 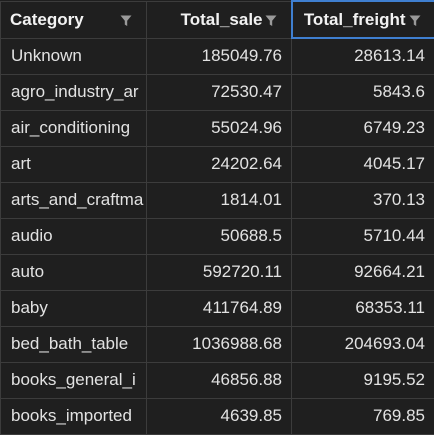 I want to click on table-row: audio 50688.5 5710.44, so click(x=217, y=236).